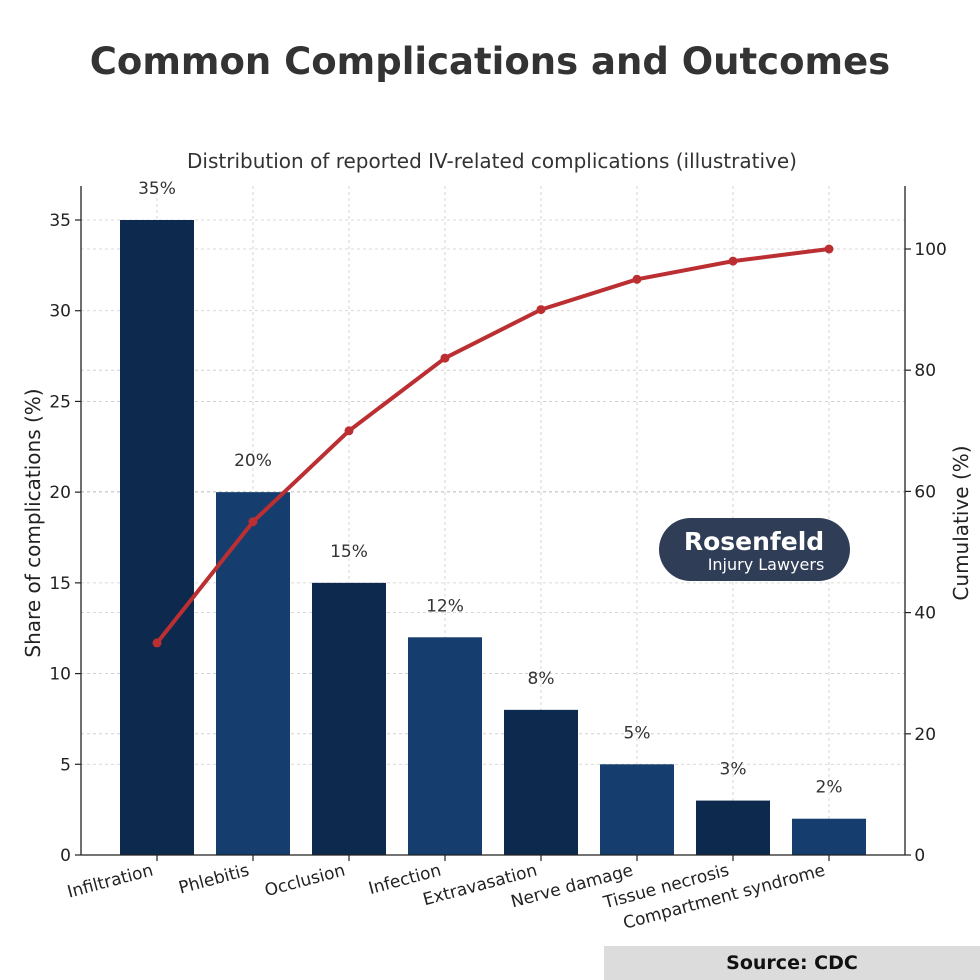  What do you see at coordinates (60, 675) in the screenshot?
I see `y-tick-label: 10` at bounding box center [60, 675].